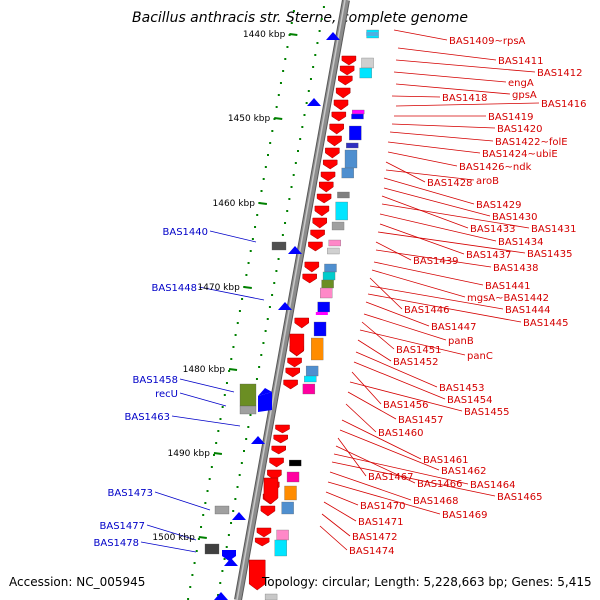 Image resolution: width=600 pixels, height=600 pixels. What do you see at coordinates (186, 232) in the screenshot?
I see `gene-label-bas1440: BAS1440` at bounding box center [186, 232].